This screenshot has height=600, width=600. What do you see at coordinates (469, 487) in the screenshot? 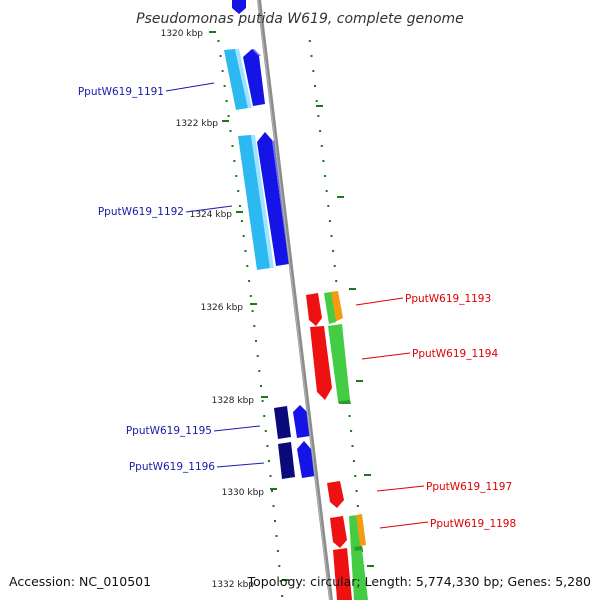
I see `gene-label-1197: PputW619_1197` at bounding box center [469, 487].